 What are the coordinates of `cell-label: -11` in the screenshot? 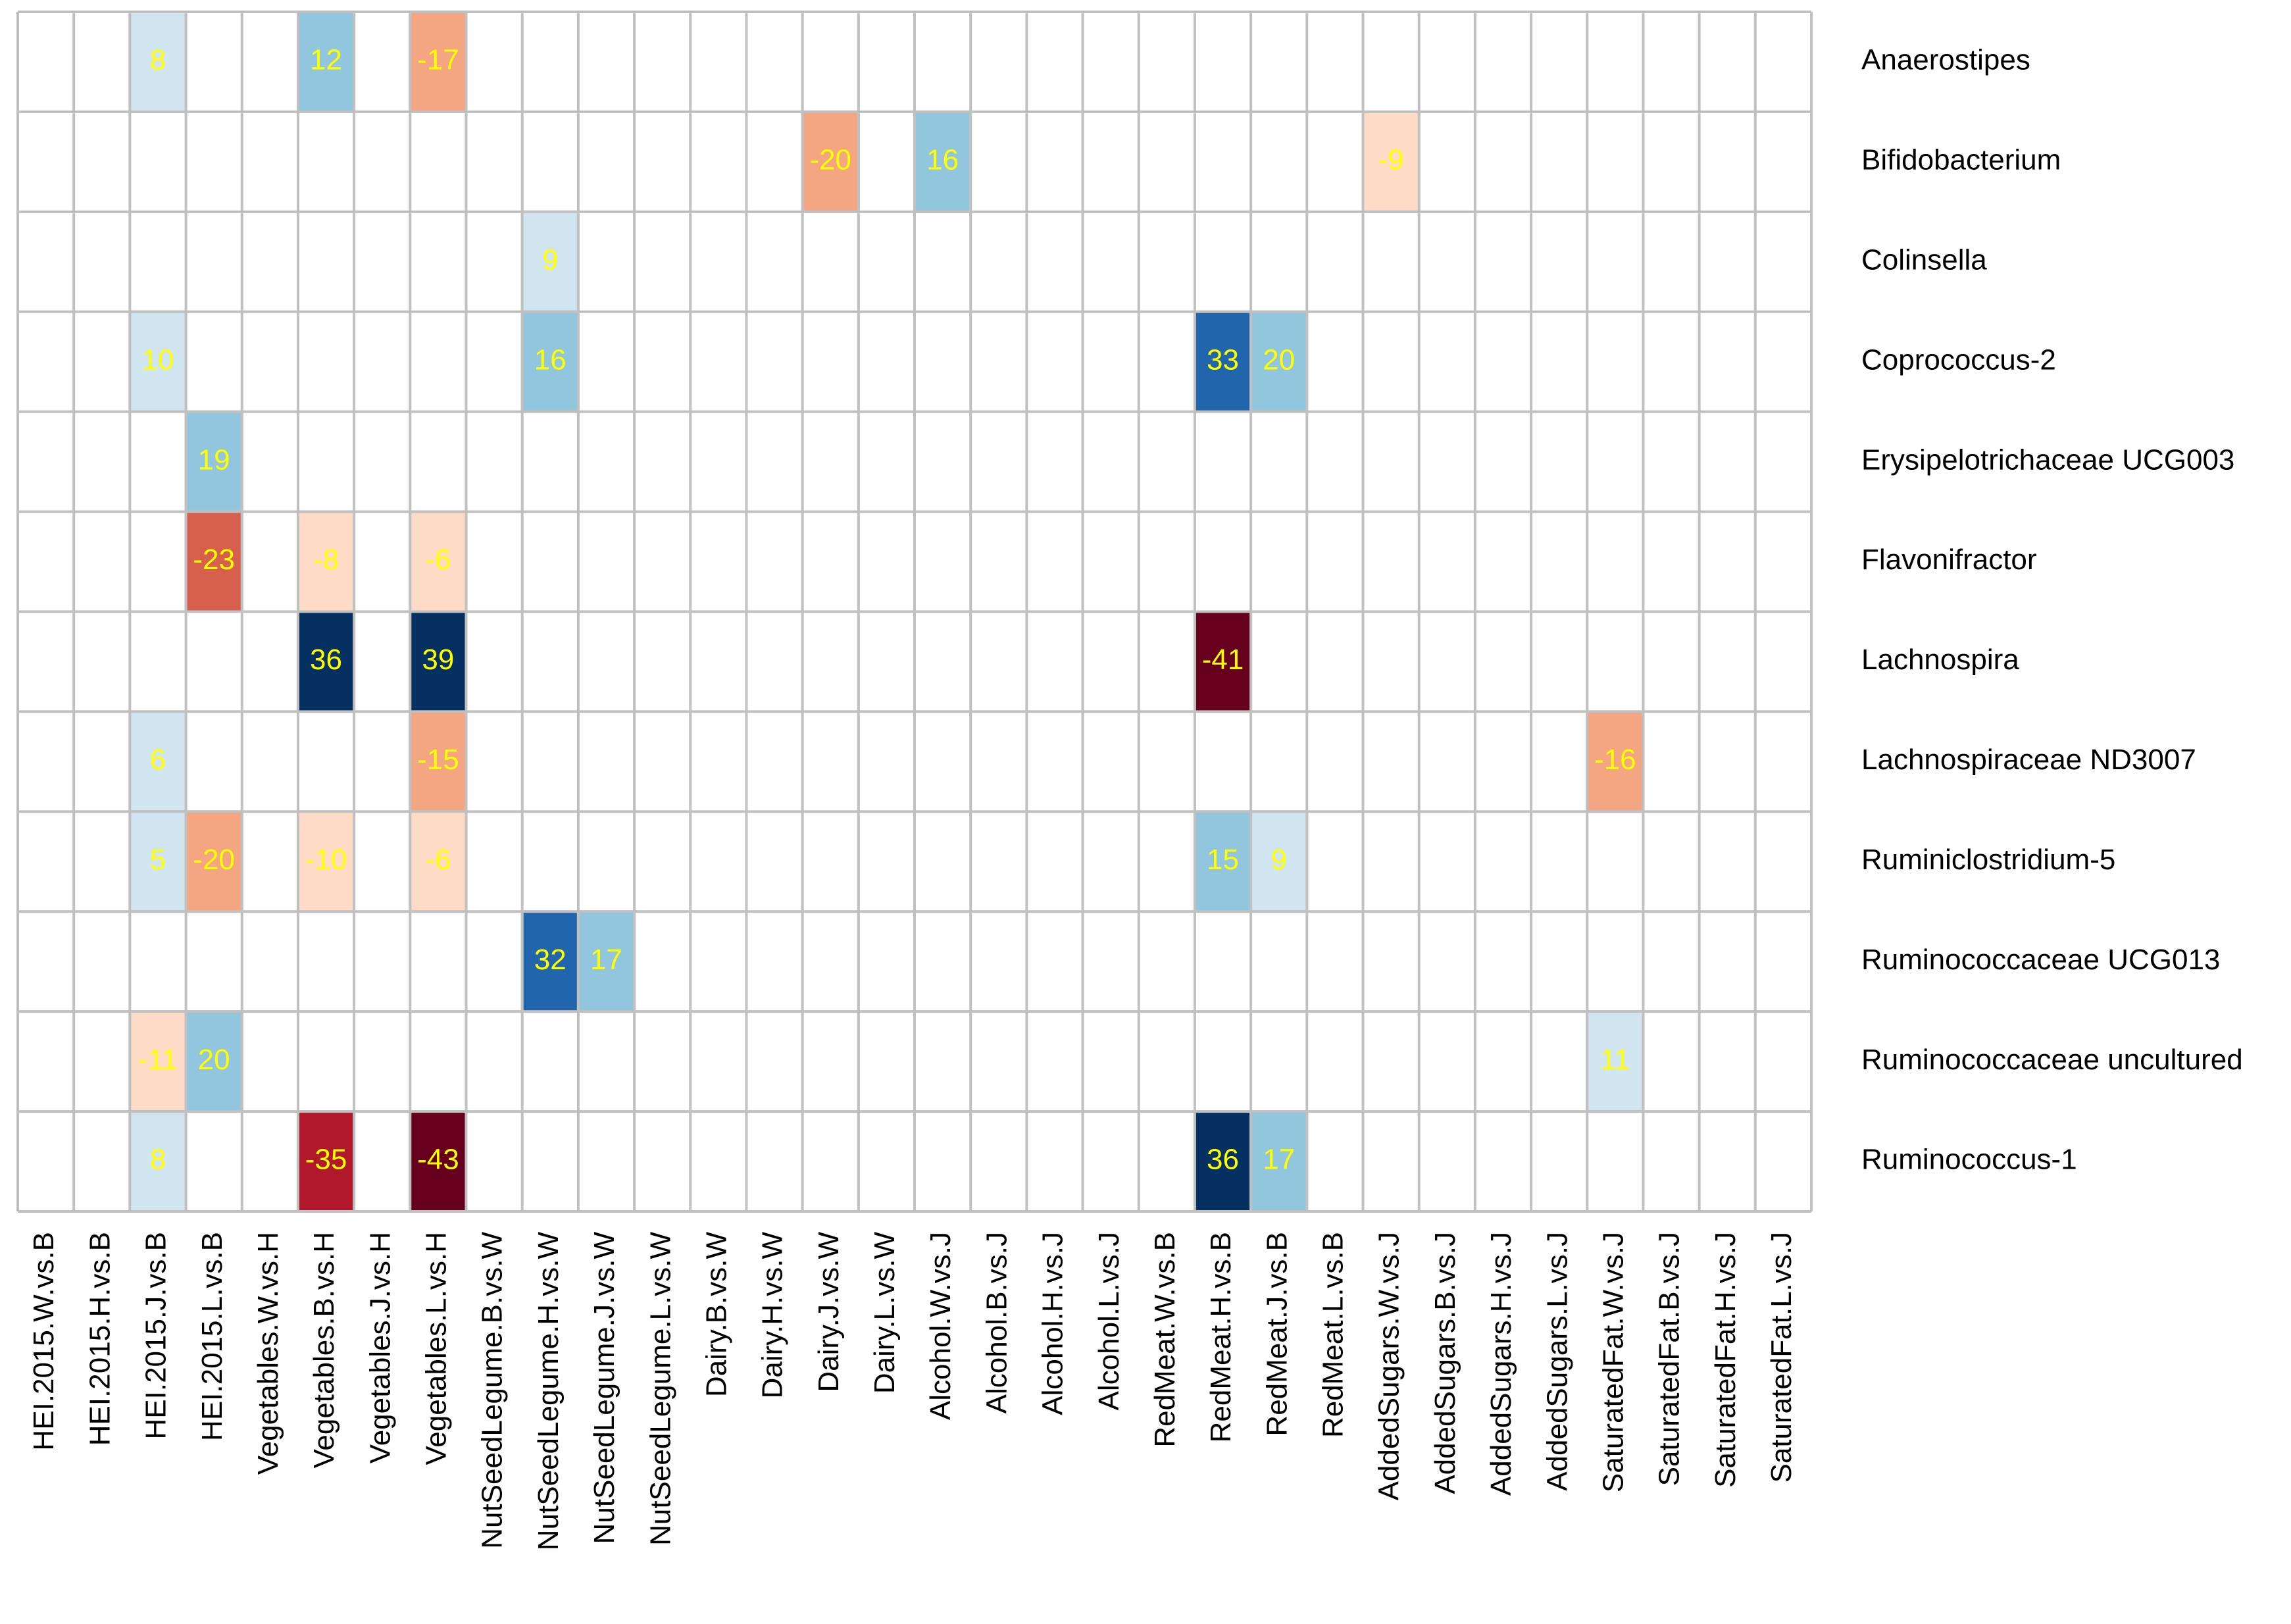 It's located at (158, 1060).